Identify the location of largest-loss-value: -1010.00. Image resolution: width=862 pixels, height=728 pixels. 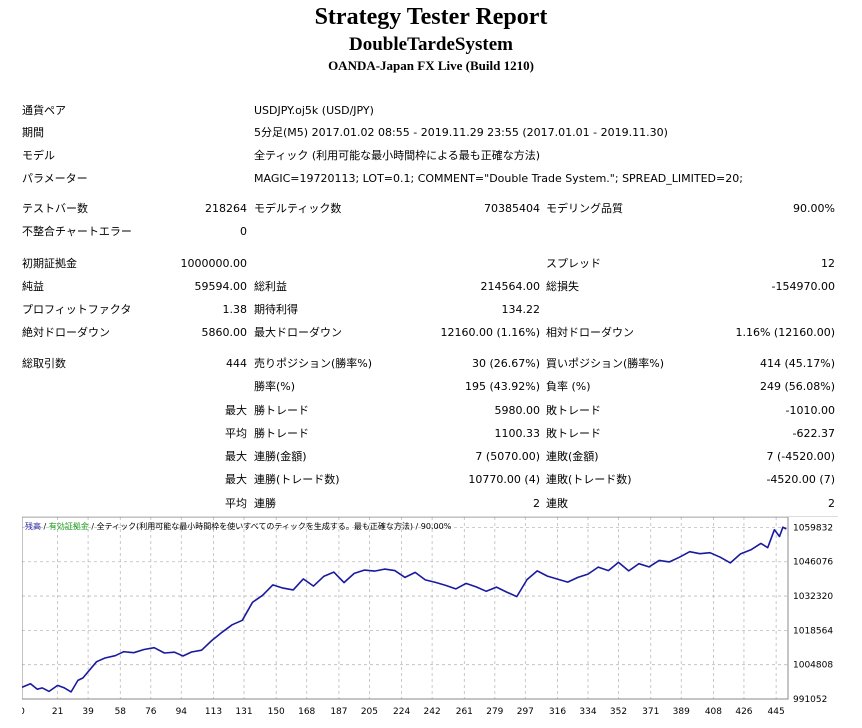
(810, 410).